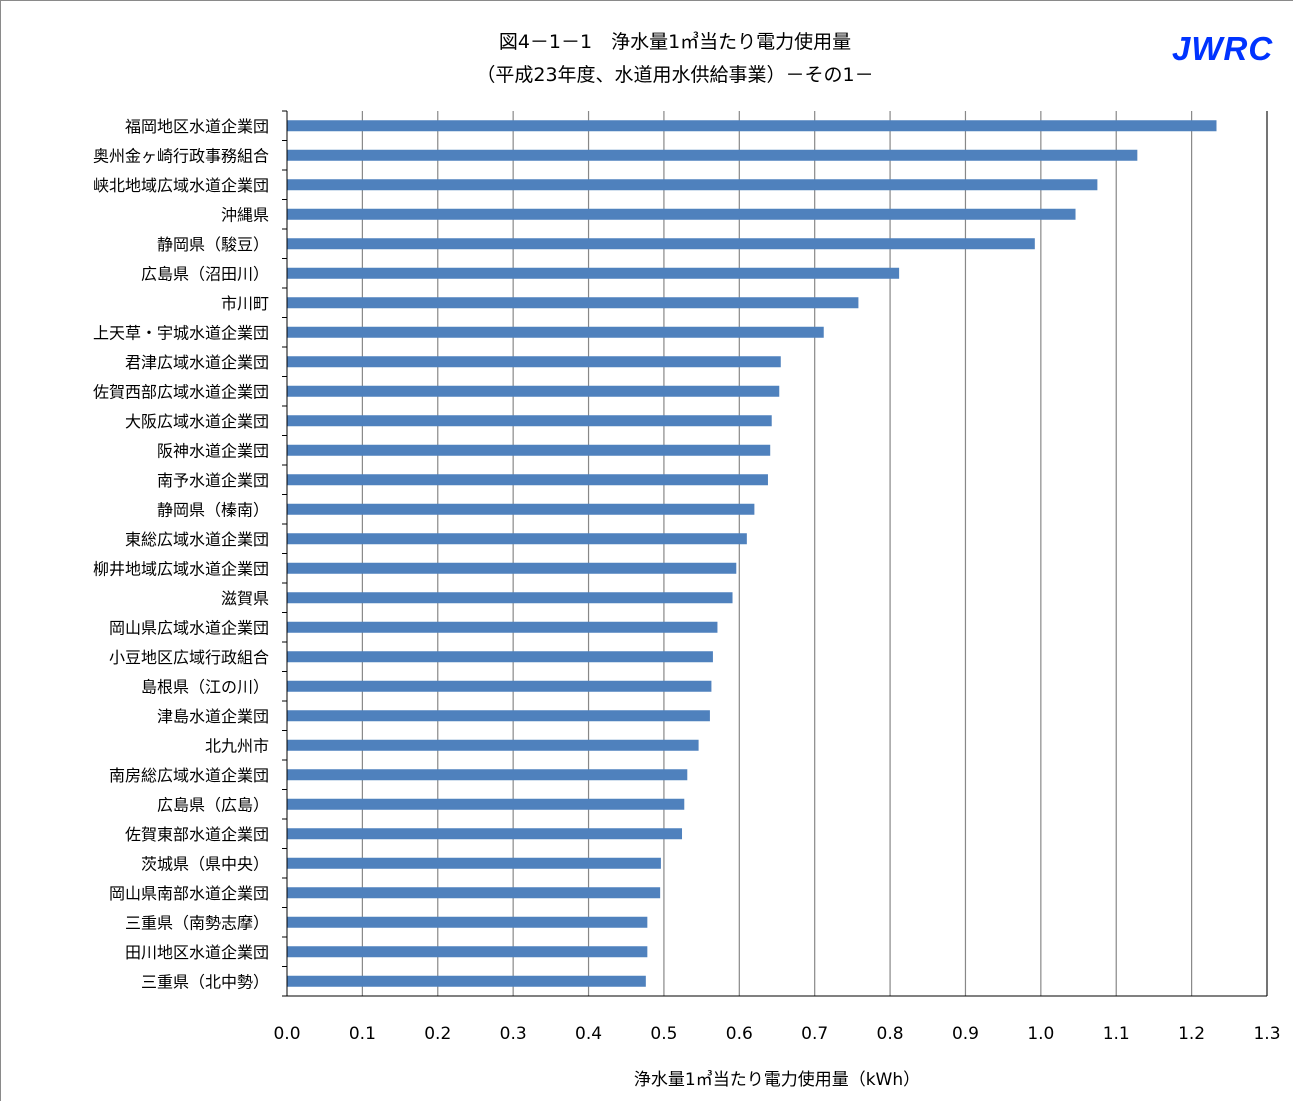 This screenshot has height=1102, width=1294. Describe the element at coordinates (189, 657) in the screenshot. I see `category-label: 小豆地区広域行政組合` at that location.